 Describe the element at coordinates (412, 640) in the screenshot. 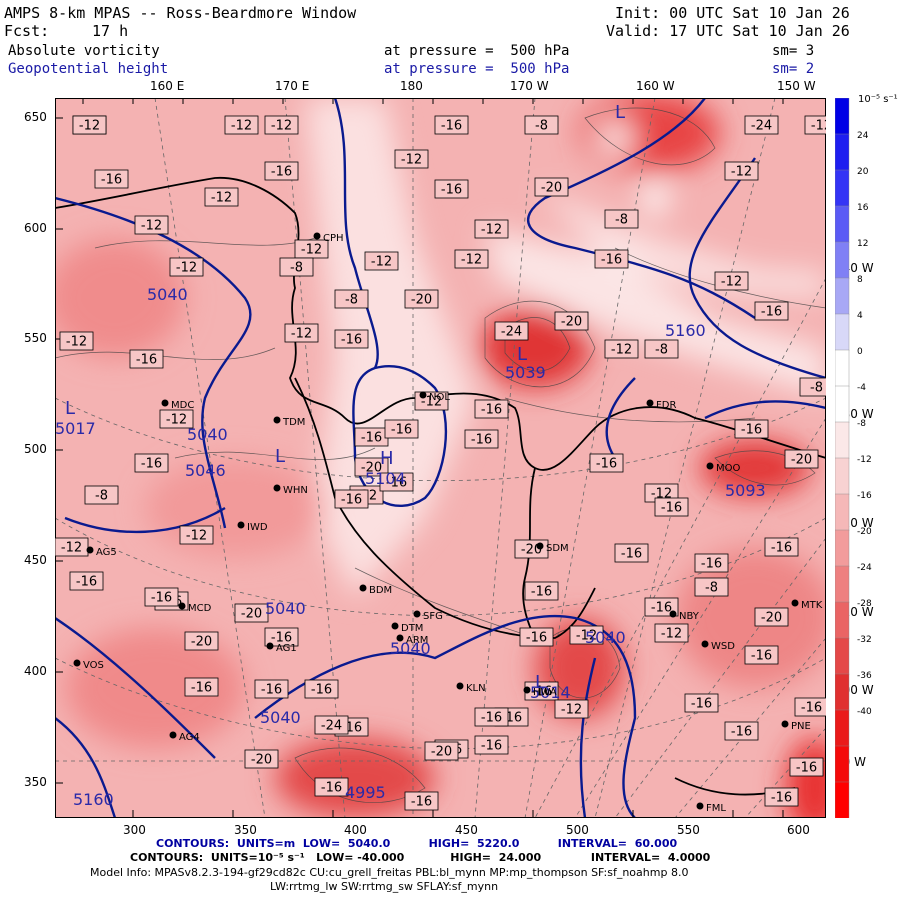

I see `station-marker: ARM` at that location.